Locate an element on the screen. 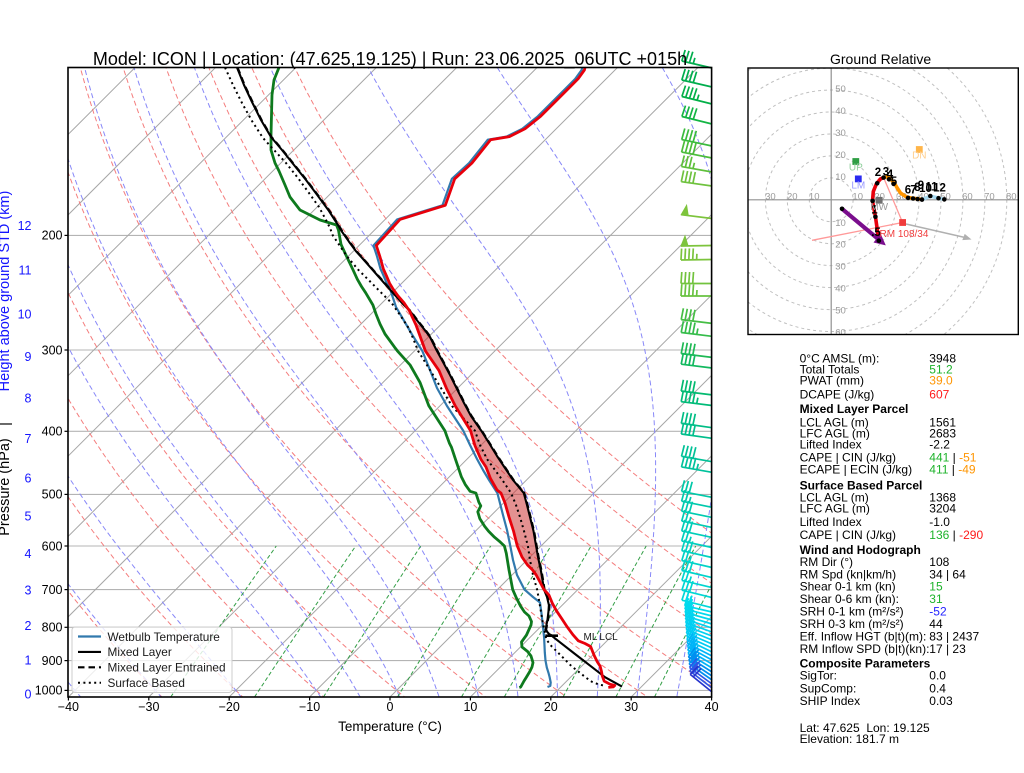 This screenshot has width=1024, height=773. svg-text: −10 is located at coordinates (309, 707).